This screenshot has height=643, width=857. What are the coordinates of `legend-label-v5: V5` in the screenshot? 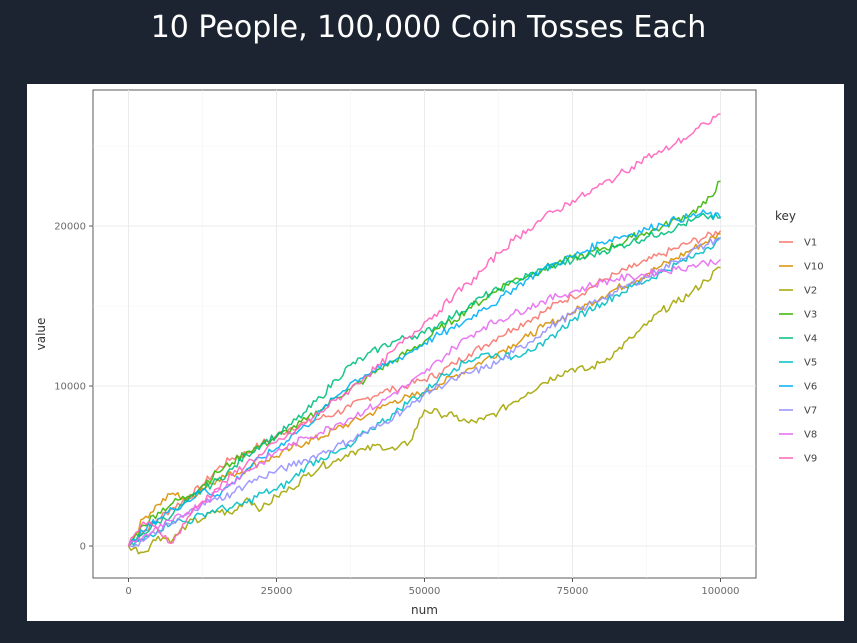 It's located at (810, 363).